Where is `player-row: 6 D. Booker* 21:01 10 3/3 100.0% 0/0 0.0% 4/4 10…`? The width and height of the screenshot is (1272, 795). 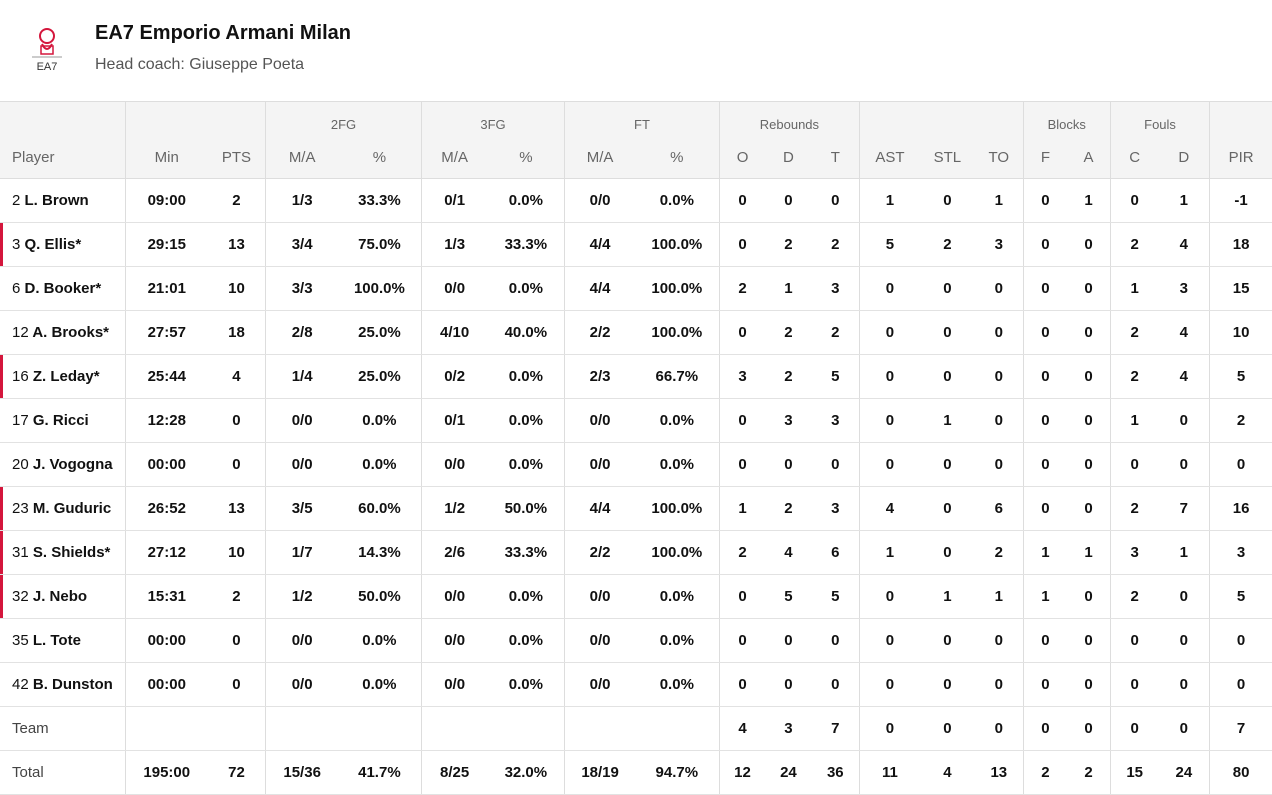 player-row: 6 D. Booker* 21:01 10 3/3 100.0% 0/0 0.0% 4/4 10… is located at coordinates (636, 288).